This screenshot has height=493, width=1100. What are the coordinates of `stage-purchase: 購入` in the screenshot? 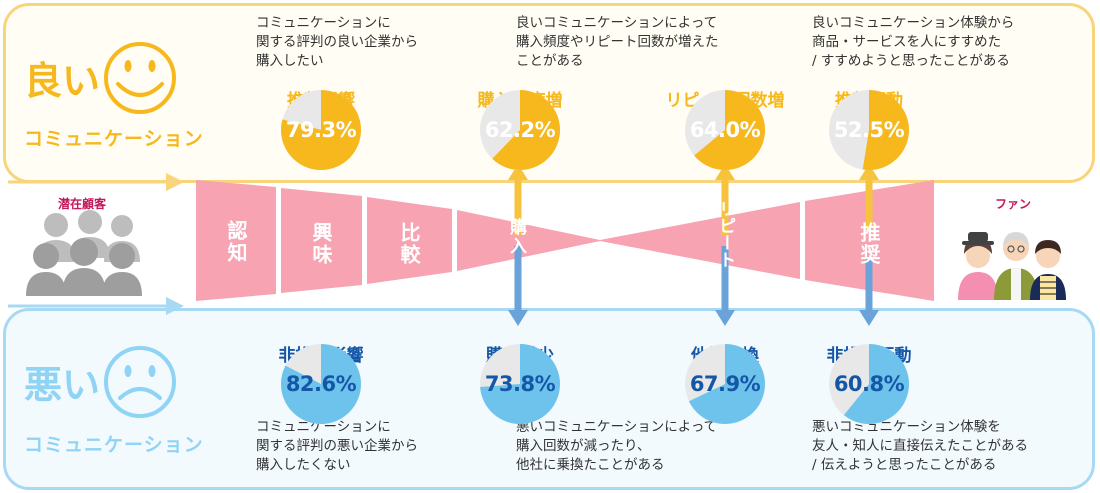 It's located at (516, 237).